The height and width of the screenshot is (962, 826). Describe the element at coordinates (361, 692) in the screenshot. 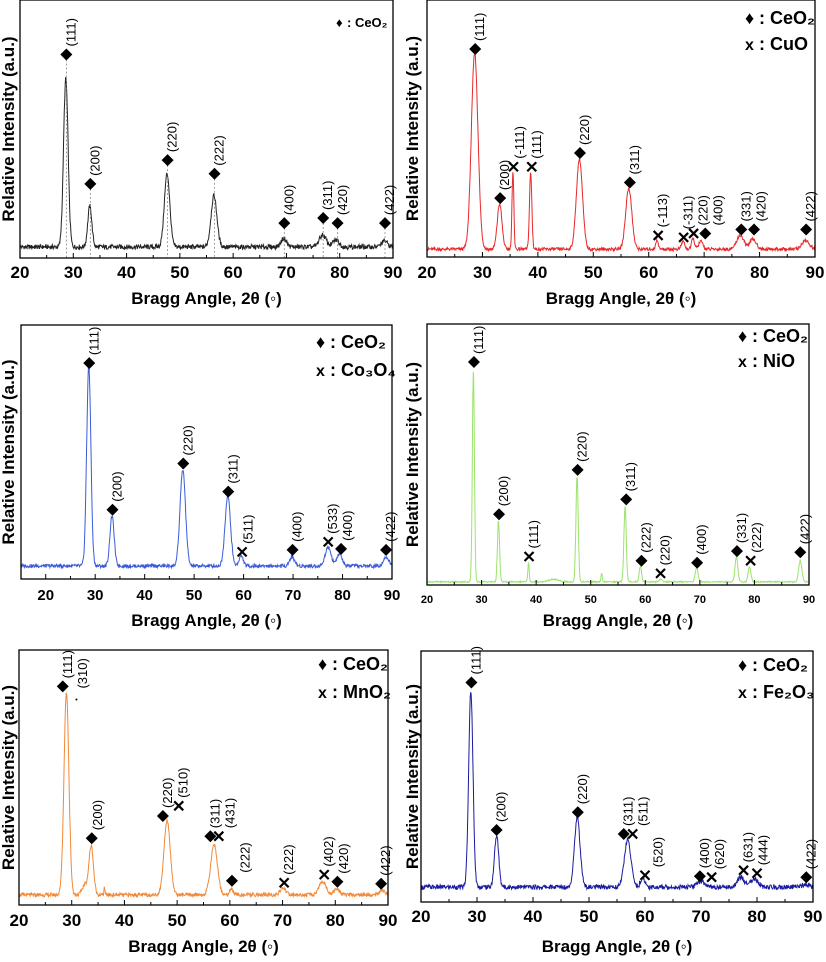

I see `legend-entry-label: : MnO₂` at that location.